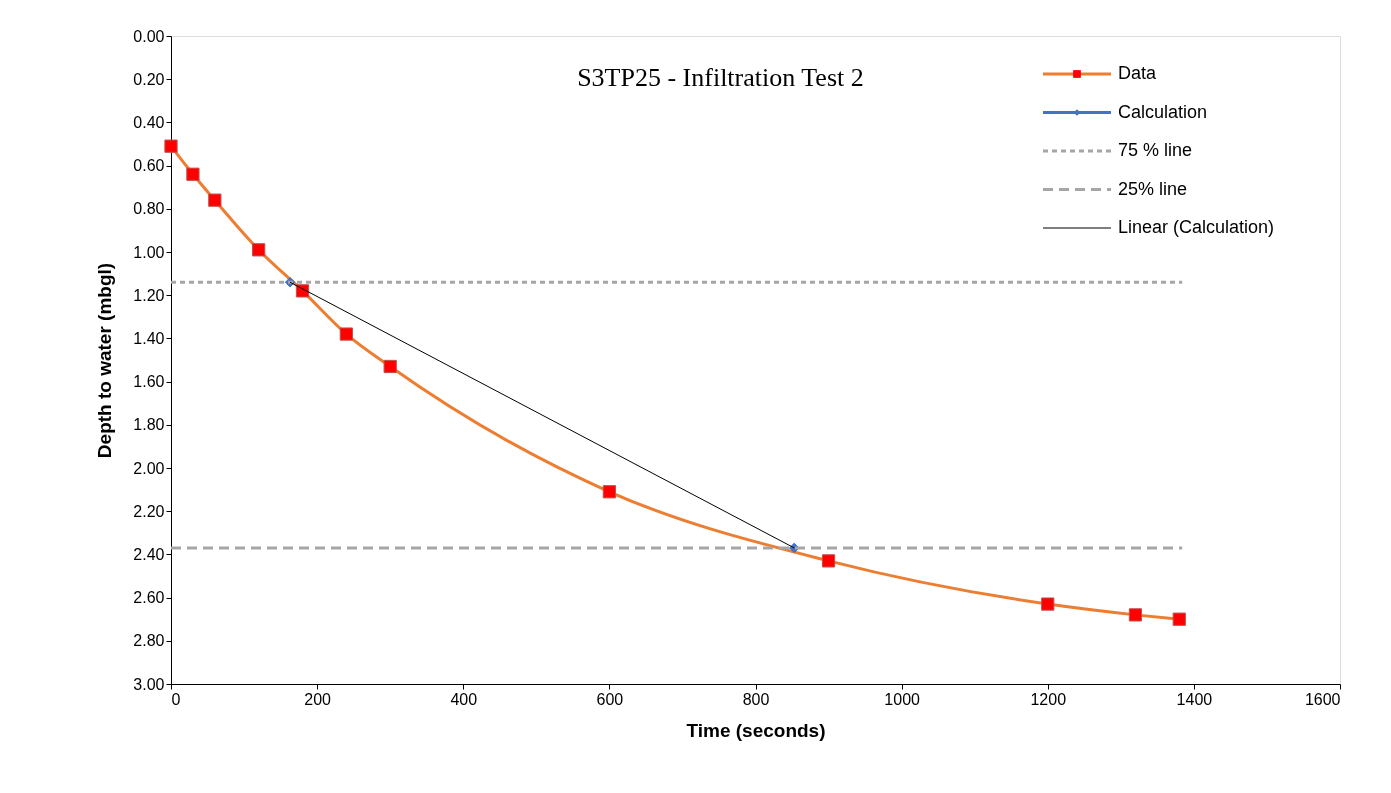 This screenshot has height=793, width=1391. What do you see at coordinates (1048, 699) in the screenshot?
I see `x-tick-label: 1200` at bounding box center [1048, 699].